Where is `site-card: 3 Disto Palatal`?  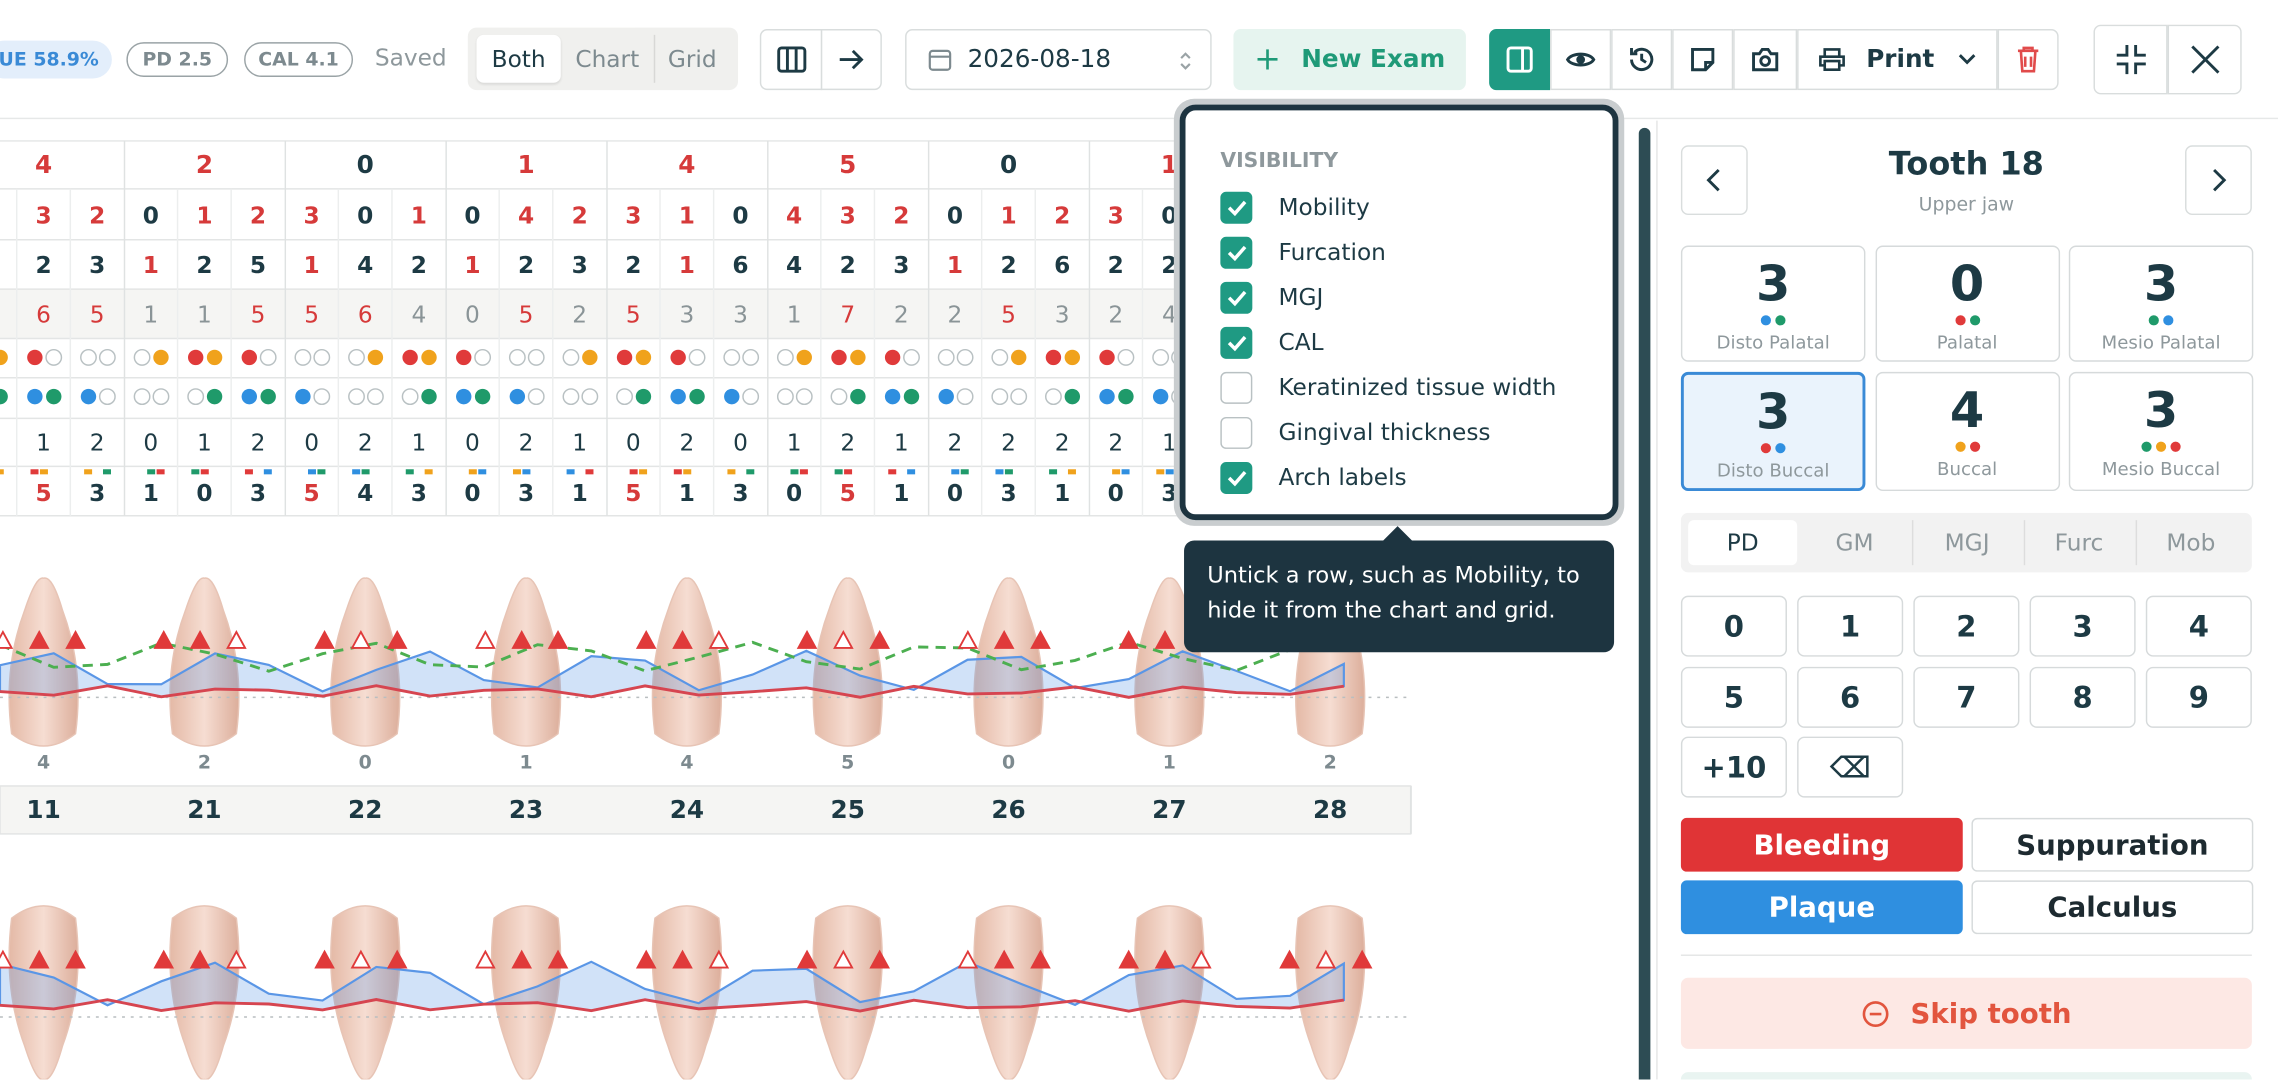 site-card: 3 Disto Palatal is located at coordinates (1773, 303).